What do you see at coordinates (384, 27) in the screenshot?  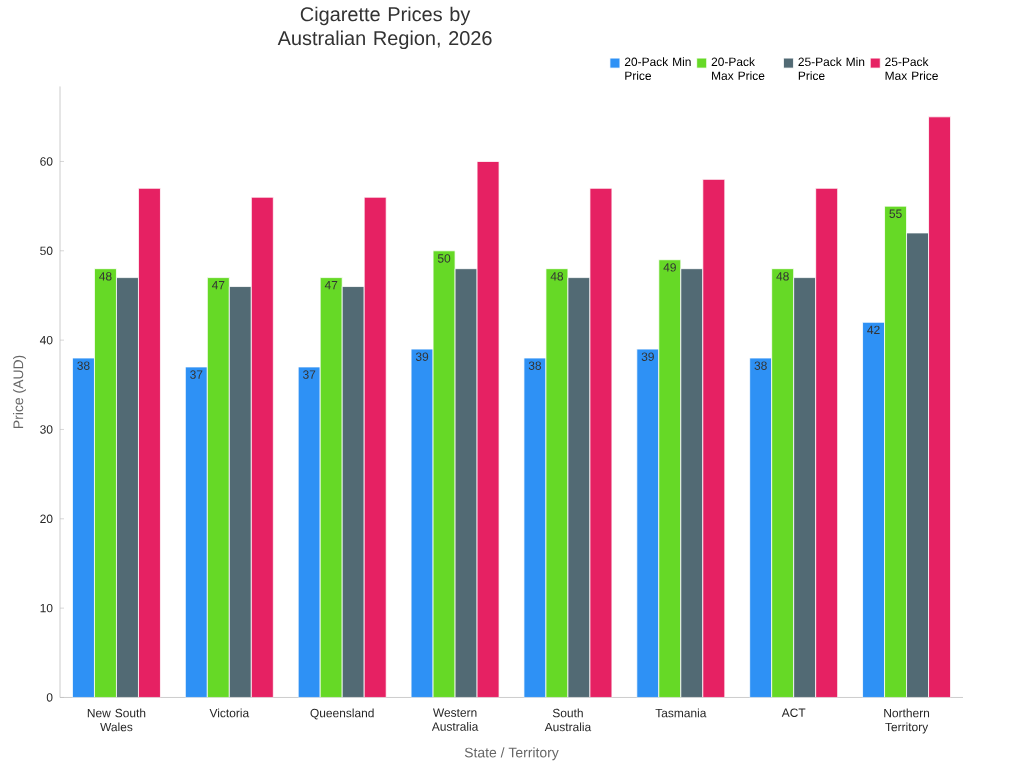 I see `chart-title: Cigarette Prices by Australian Region, 2026` at bounding box center [384, 27].